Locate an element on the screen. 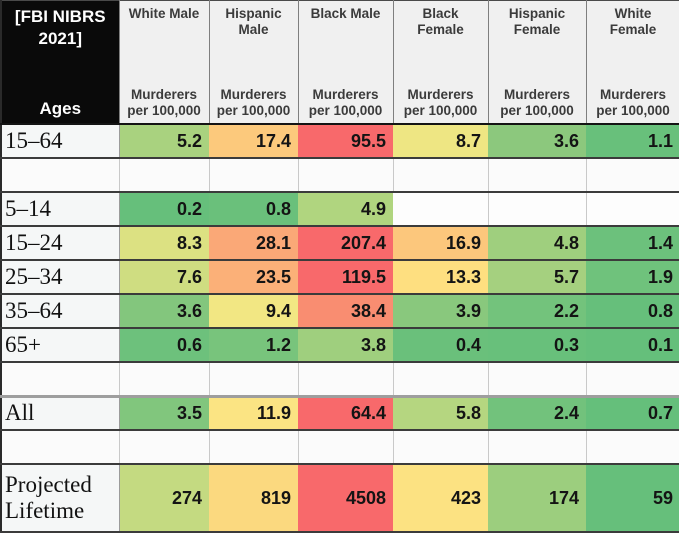 This screenshot has height=534, width=679. value-cell: 119.5 is located at coordinates (345, 277).